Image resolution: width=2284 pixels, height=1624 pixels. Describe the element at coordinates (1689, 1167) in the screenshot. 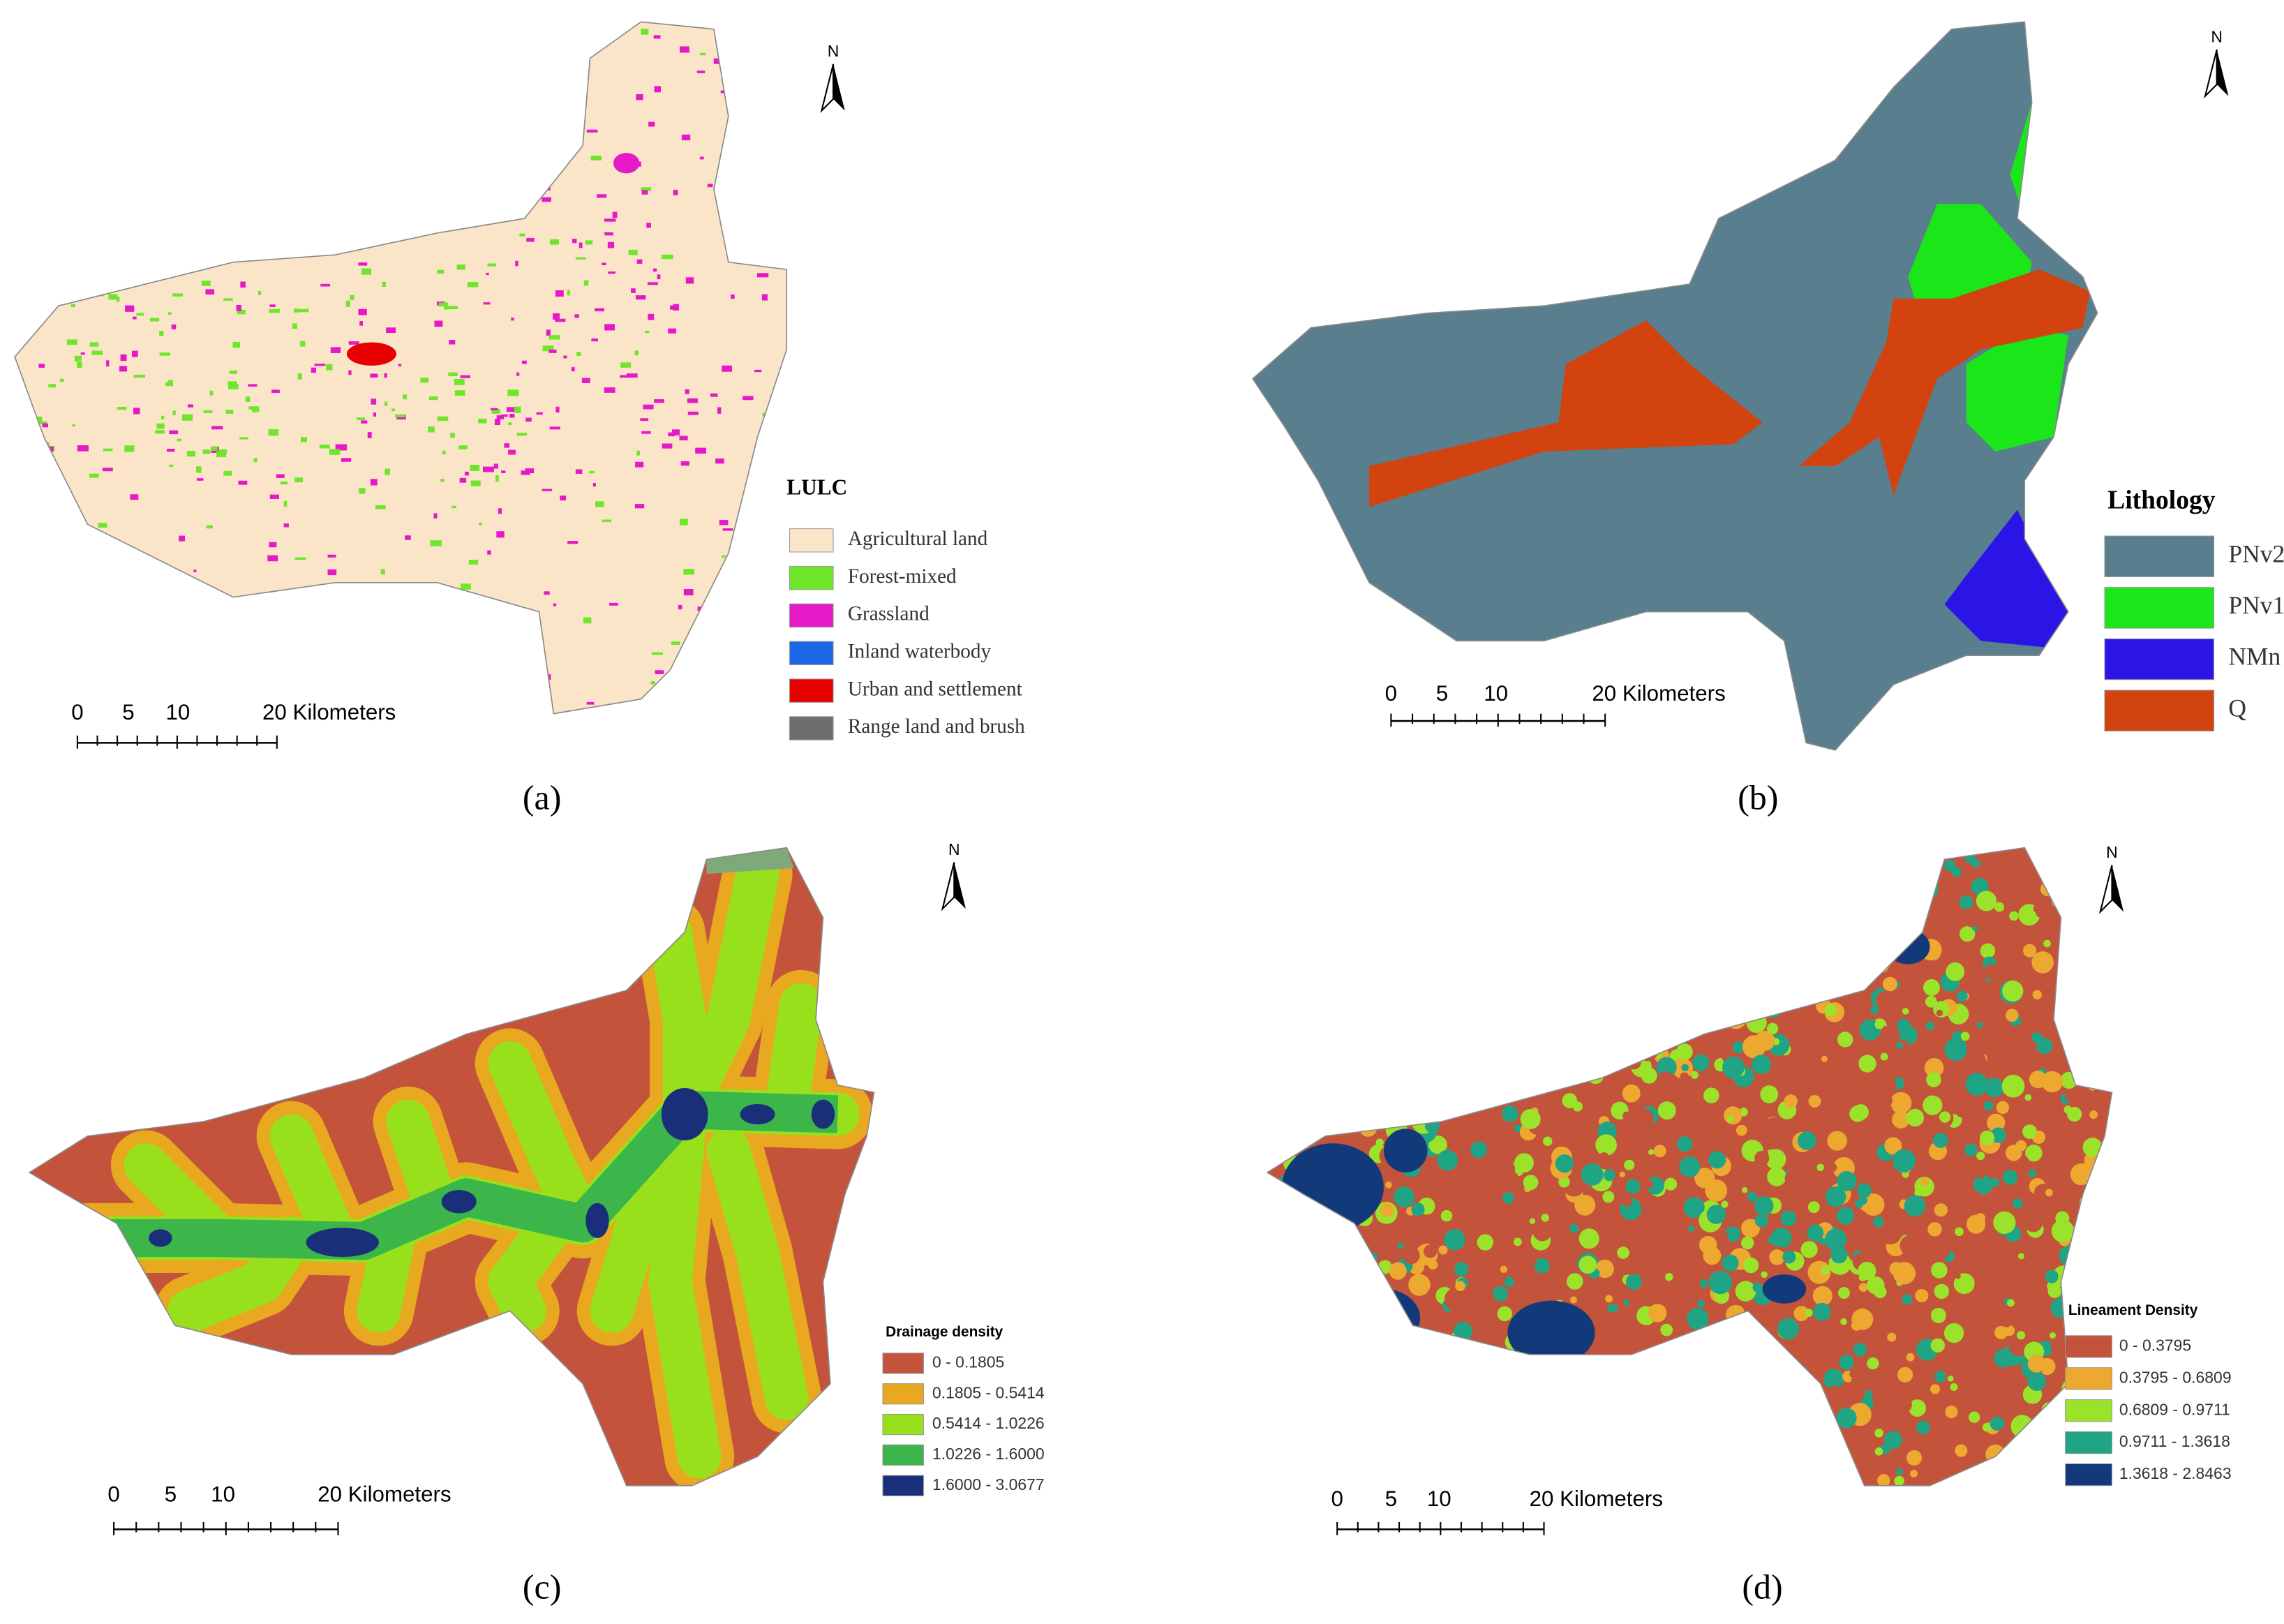

I see `map-outline` at that location.